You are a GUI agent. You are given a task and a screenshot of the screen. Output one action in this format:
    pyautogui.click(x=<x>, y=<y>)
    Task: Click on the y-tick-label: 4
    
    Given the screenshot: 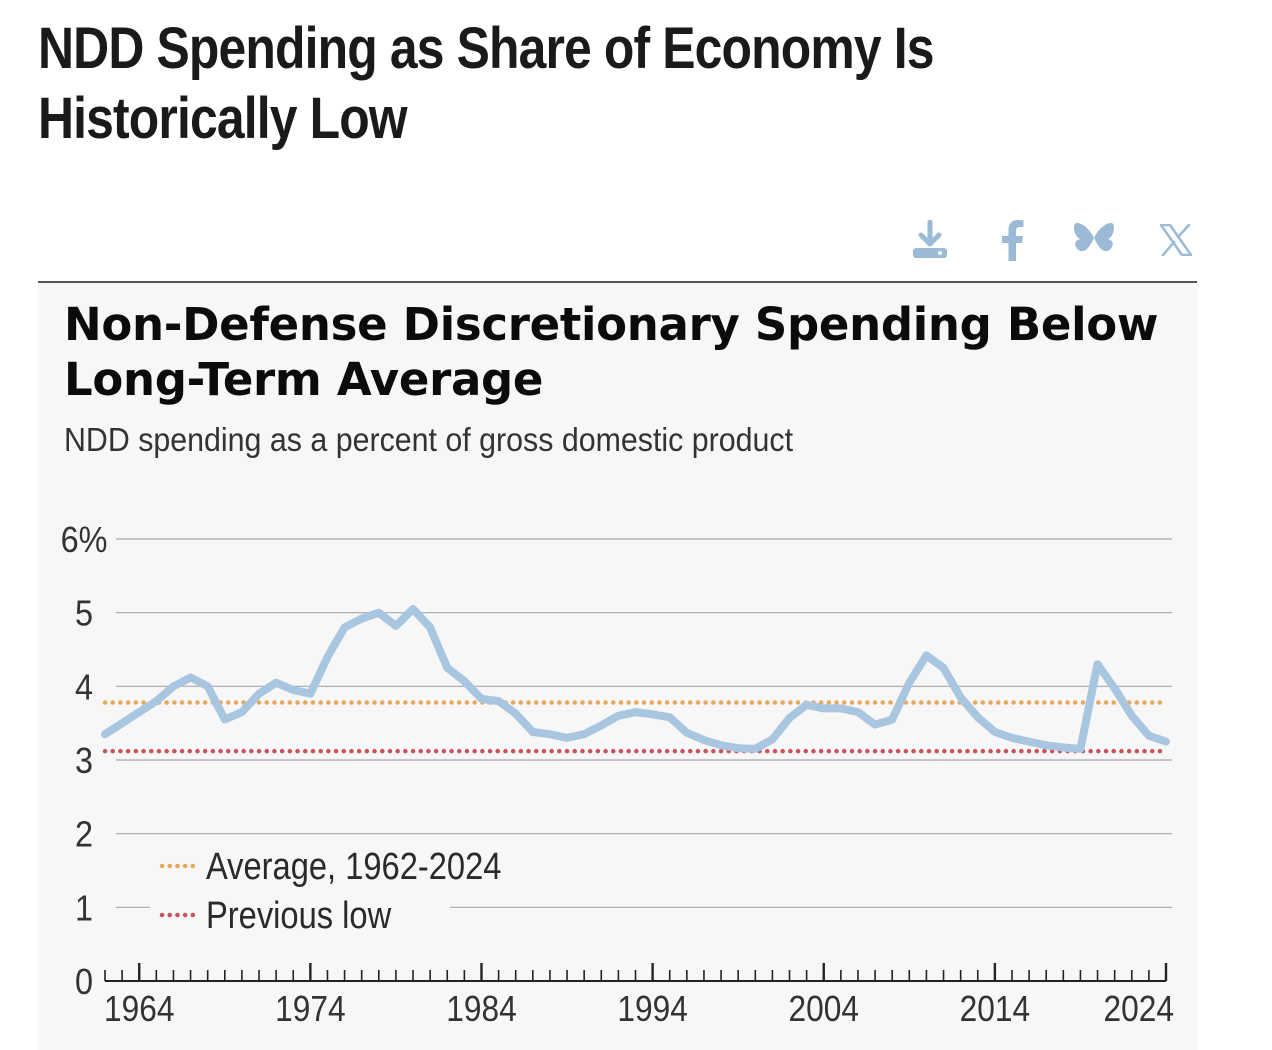 What is the action you would take?
    pyautogui.click(x=84, y=688)
    